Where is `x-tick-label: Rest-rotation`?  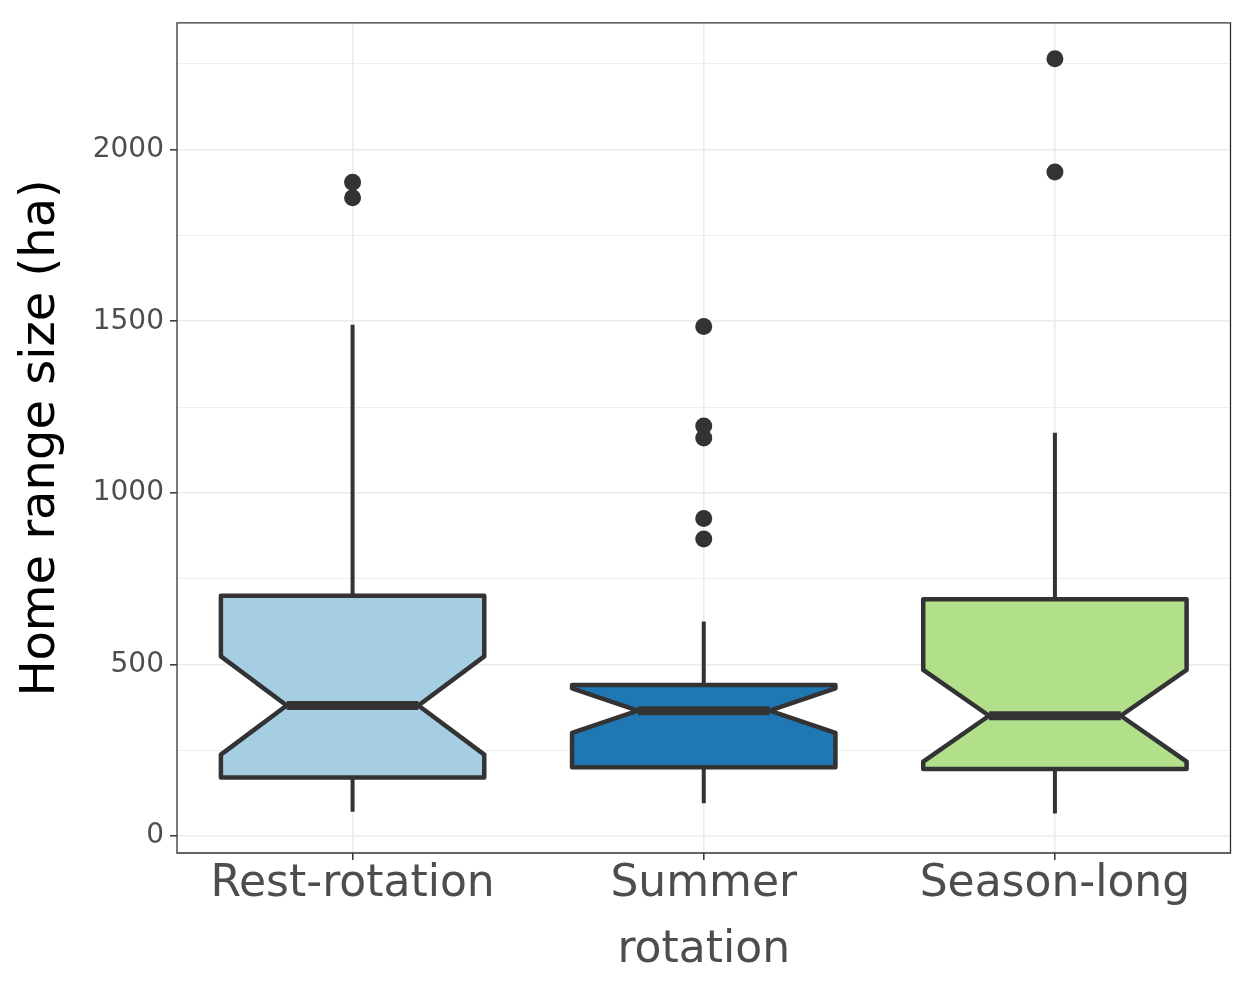
x-tick-label: Rest-rotation is located at coordinates (352, 881).